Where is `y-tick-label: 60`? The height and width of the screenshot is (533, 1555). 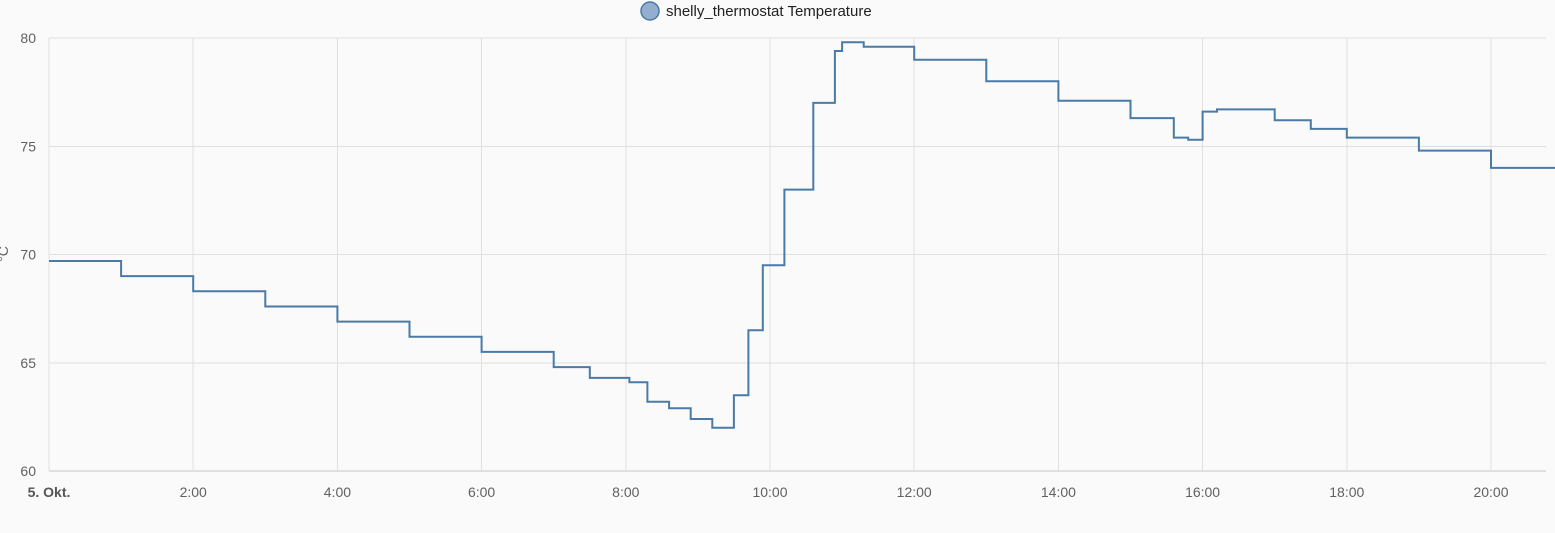
y-tick-label: 60 is located at coordinates (28, 471).